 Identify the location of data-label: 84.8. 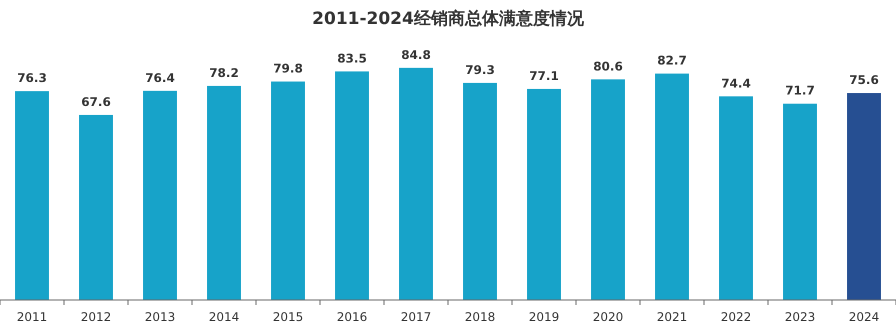
(416, 55).